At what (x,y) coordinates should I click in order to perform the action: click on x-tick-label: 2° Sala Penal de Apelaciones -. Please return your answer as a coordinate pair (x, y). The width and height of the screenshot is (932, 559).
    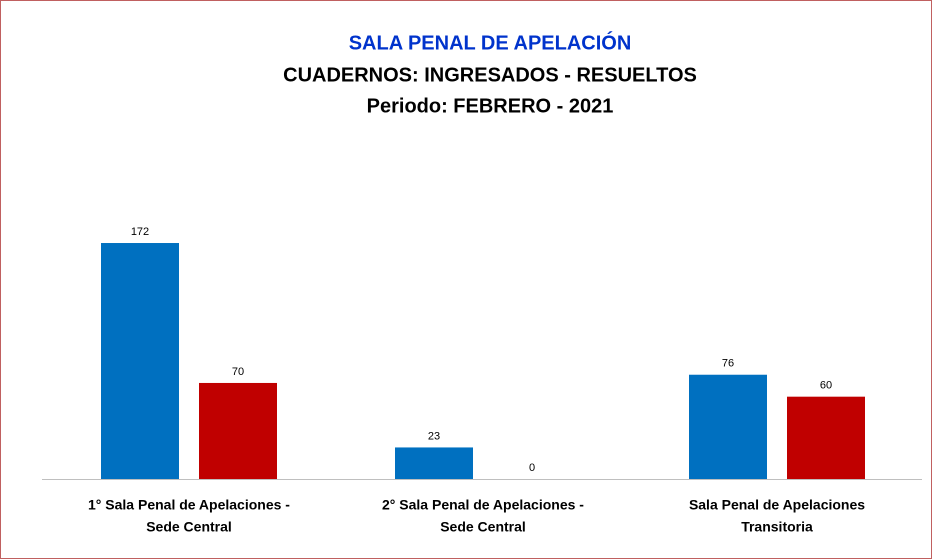
    Looking at the image, I should click on (483, 505).